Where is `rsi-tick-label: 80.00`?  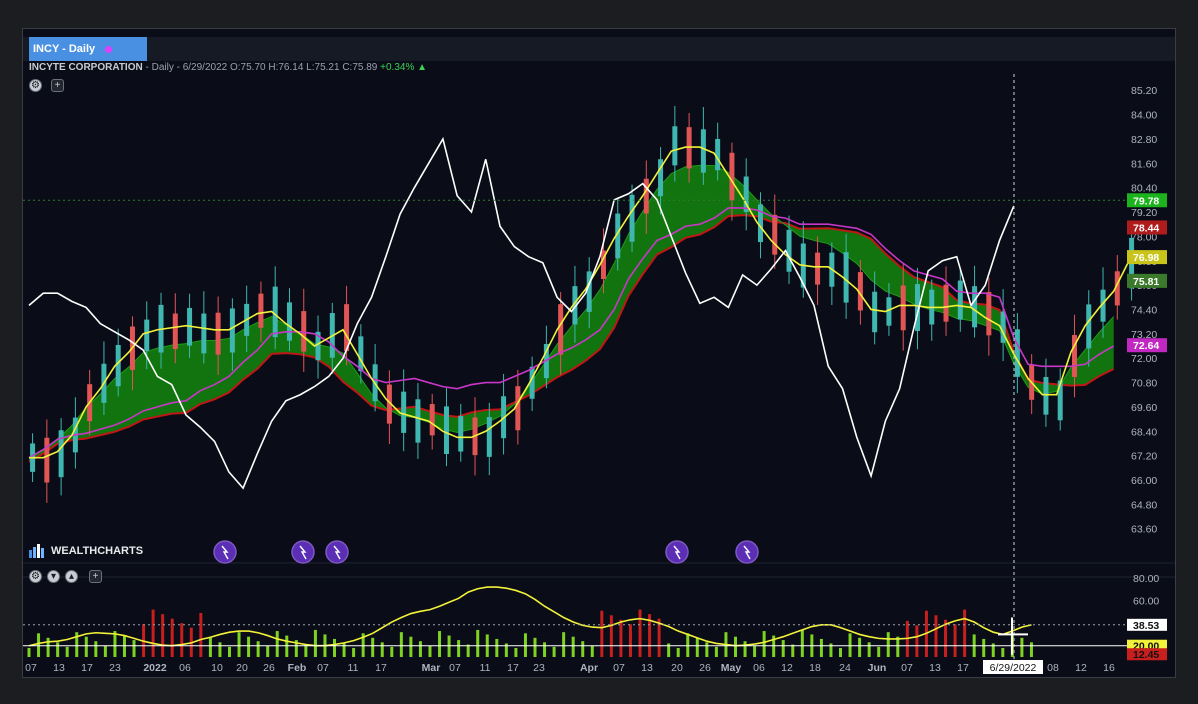
rsi-tick-label: 80.00 is located at coordinates (1146, 579).